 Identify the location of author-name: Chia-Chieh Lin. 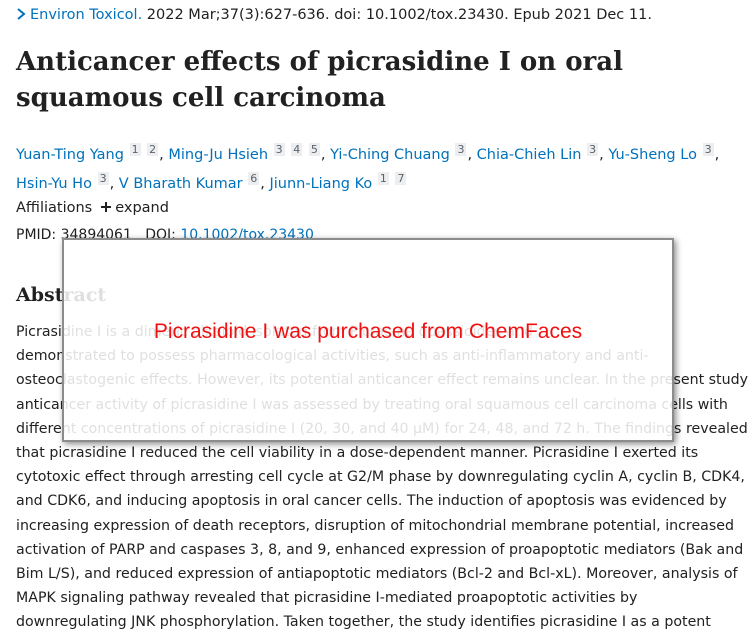
(529, 154).